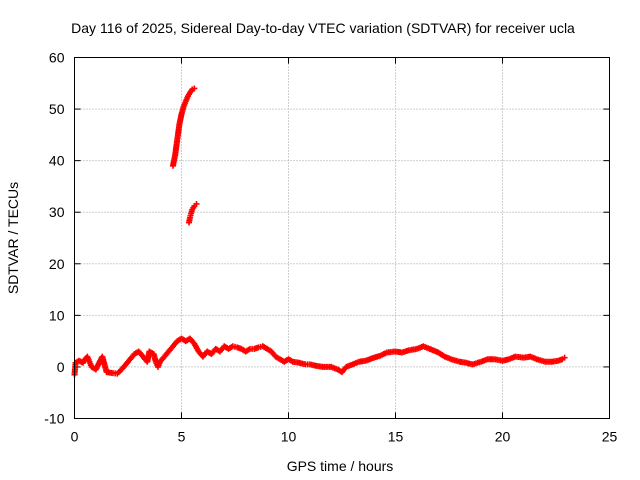  I want to click on y-tick-label: 30, so click(57, 212).